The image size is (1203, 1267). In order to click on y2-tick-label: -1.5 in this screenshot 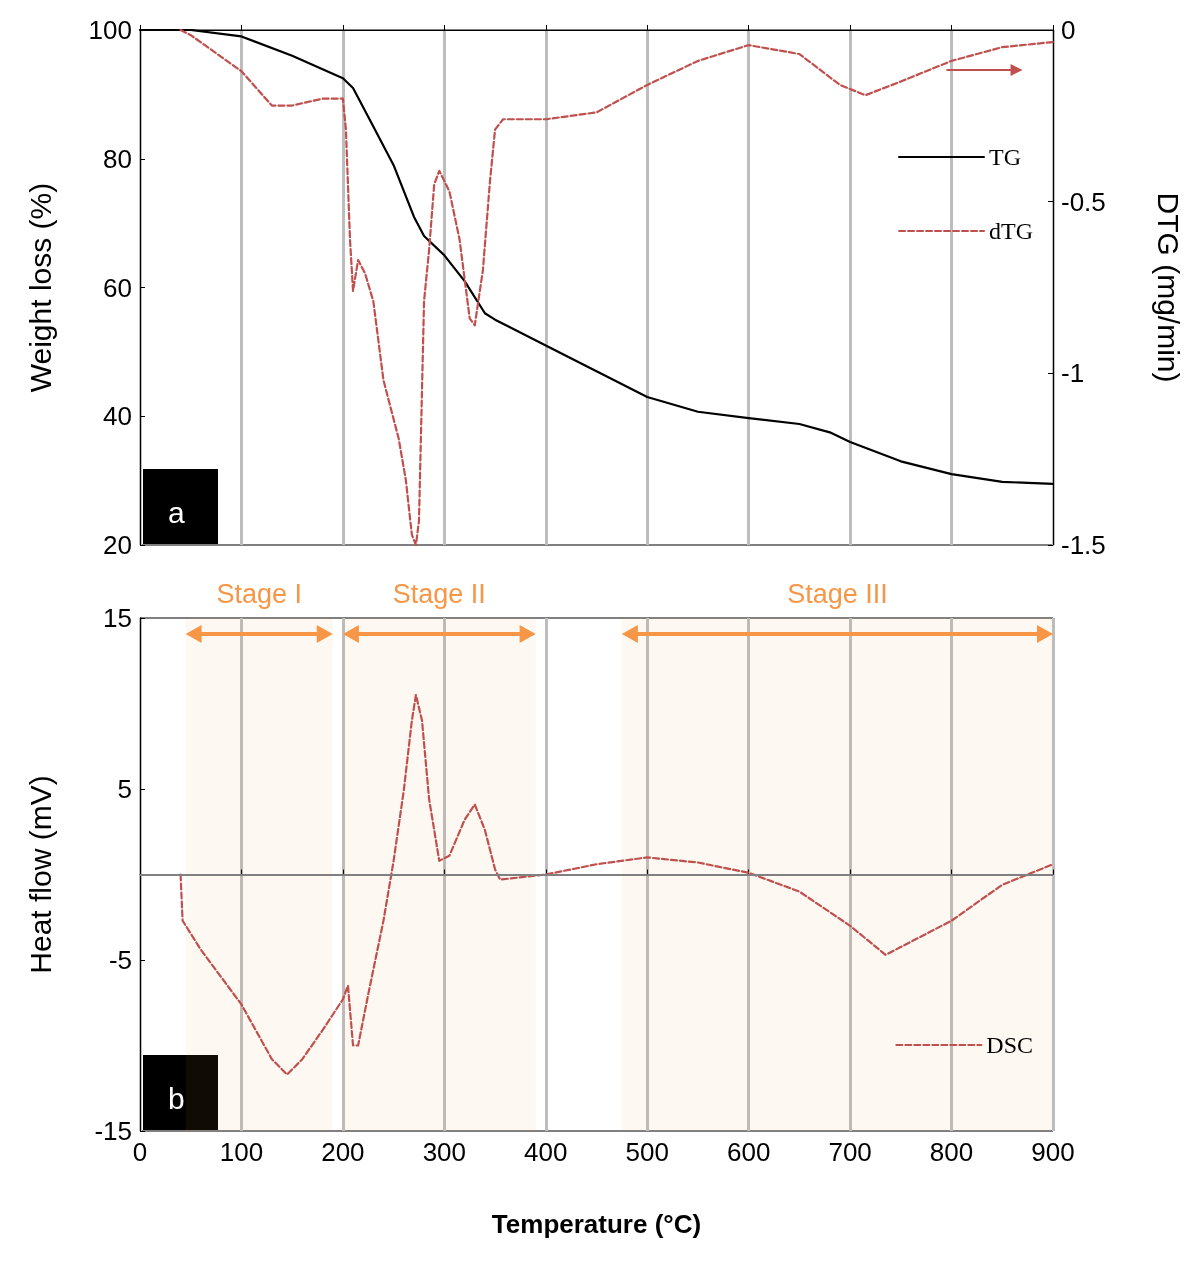, I will do `click(1083, 545)`.